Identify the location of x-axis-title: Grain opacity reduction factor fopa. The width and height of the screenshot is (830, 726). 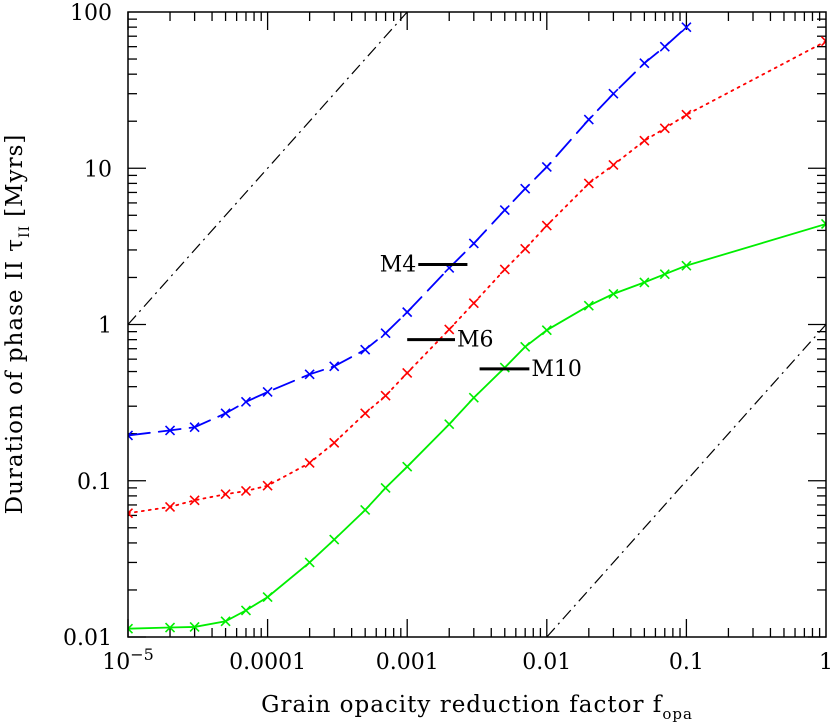
(477, 707).